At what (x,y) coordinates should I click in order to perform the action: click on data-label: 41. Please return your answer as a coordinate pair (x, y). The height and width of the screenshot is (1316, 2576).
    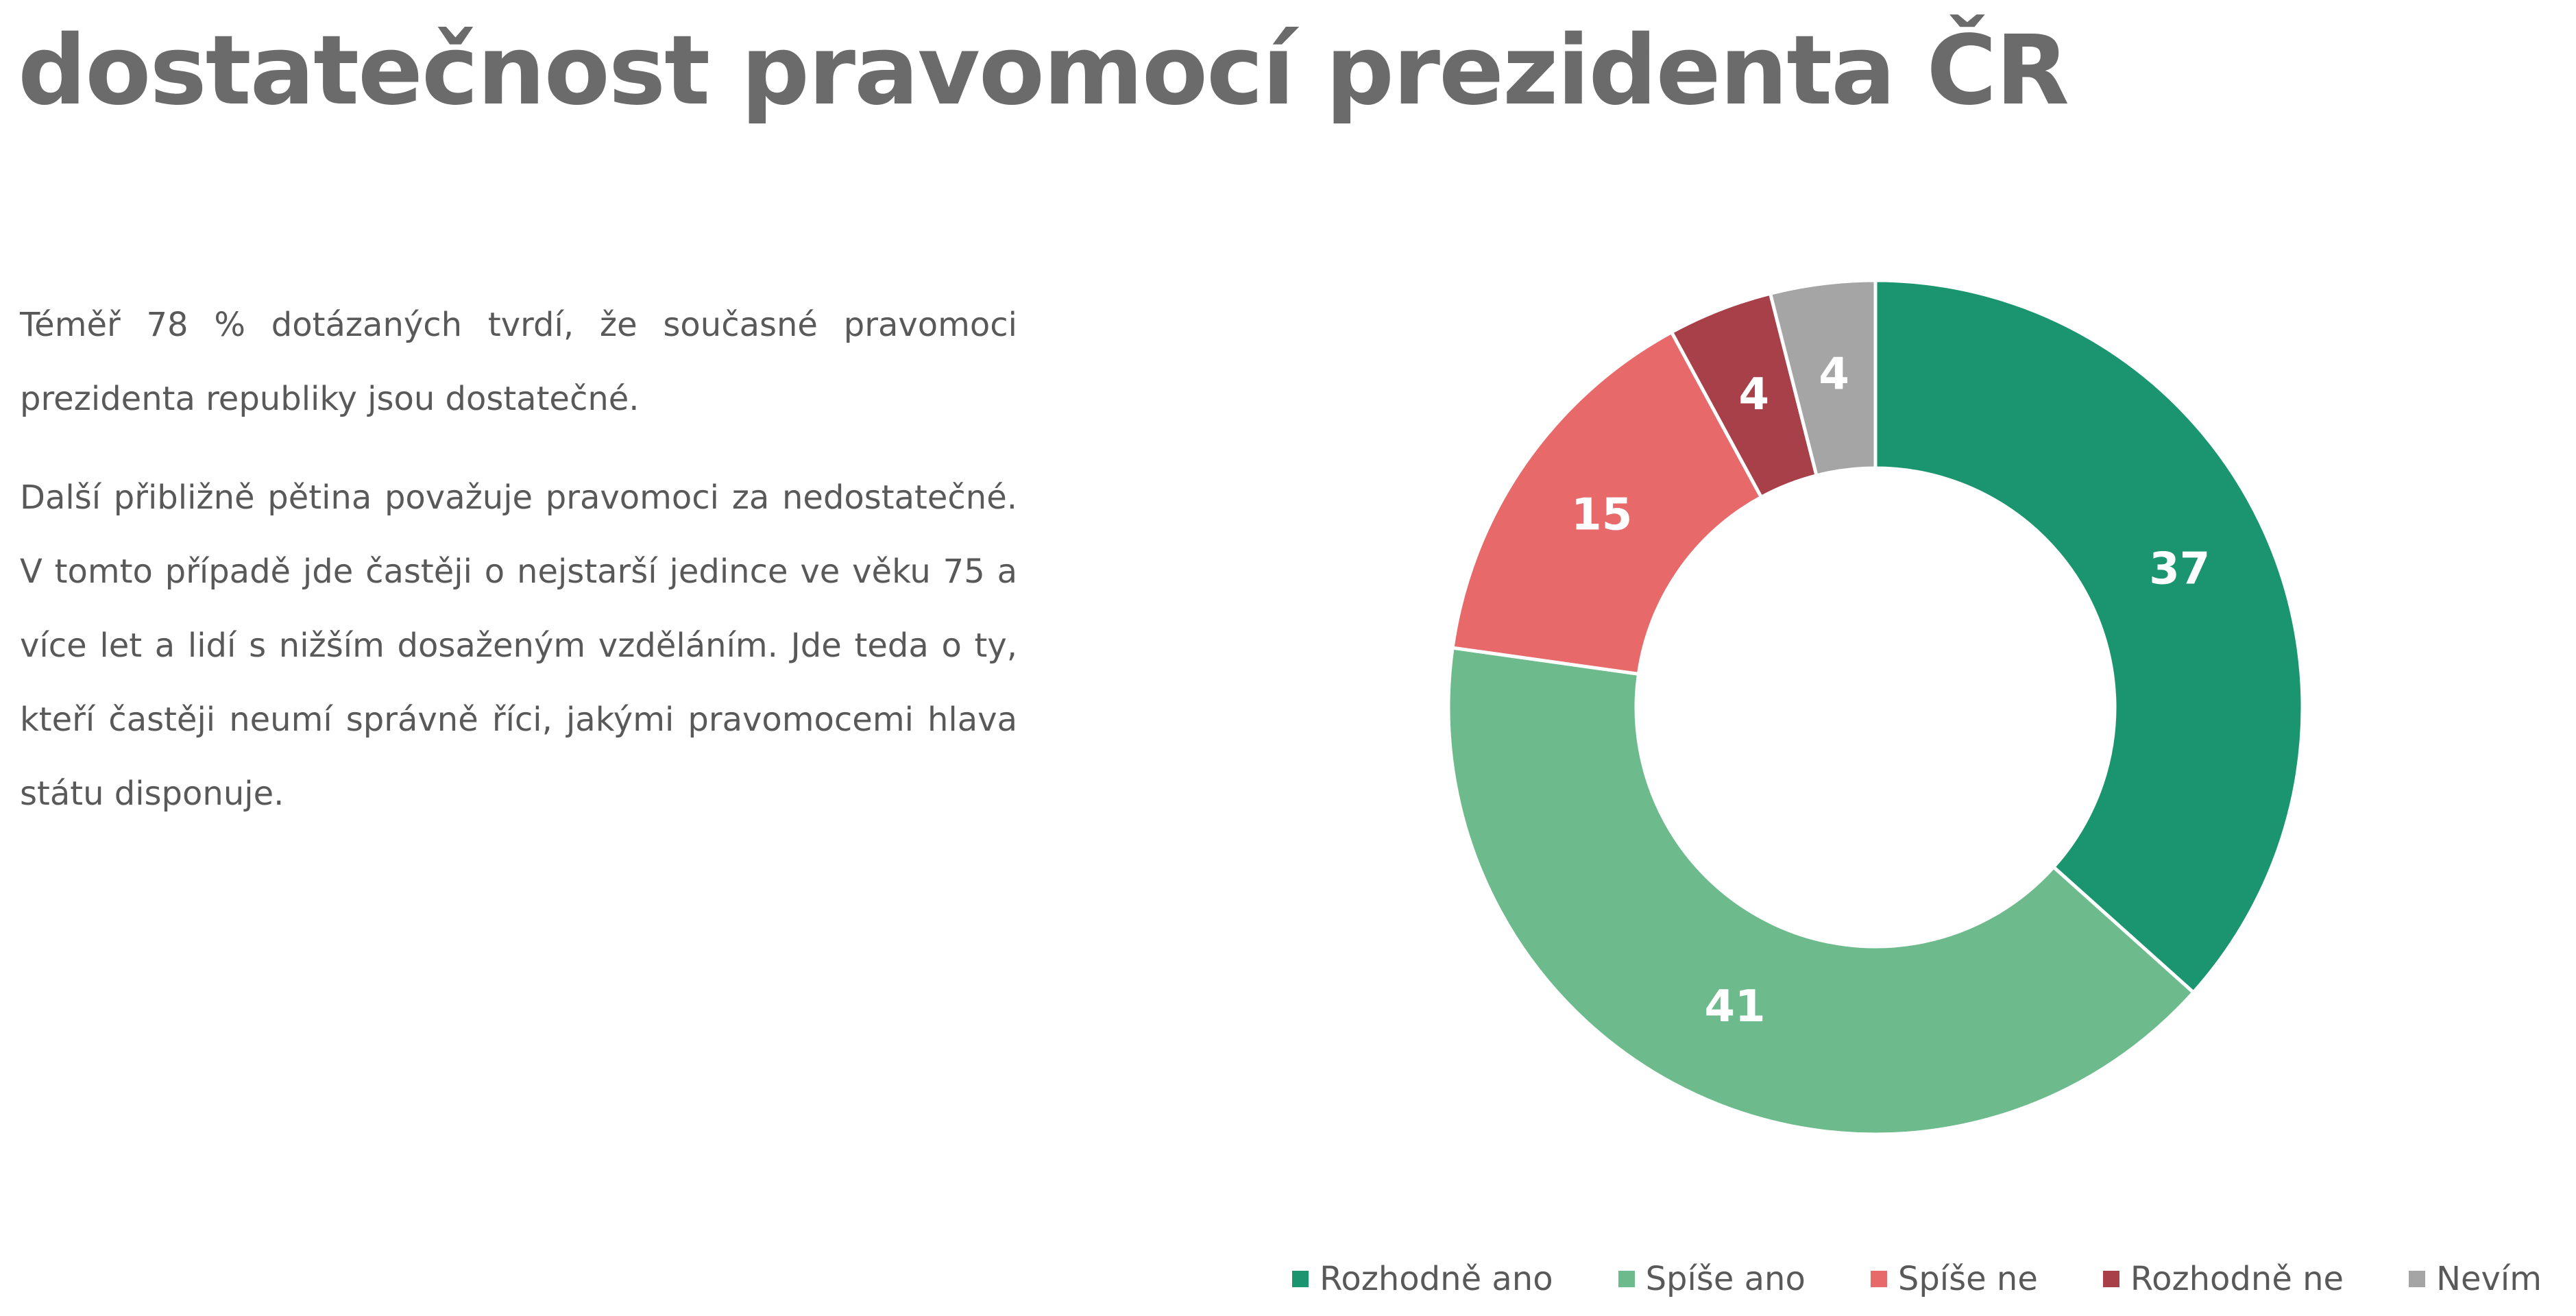
    Looking at the image, I should click on (1734, 1007).